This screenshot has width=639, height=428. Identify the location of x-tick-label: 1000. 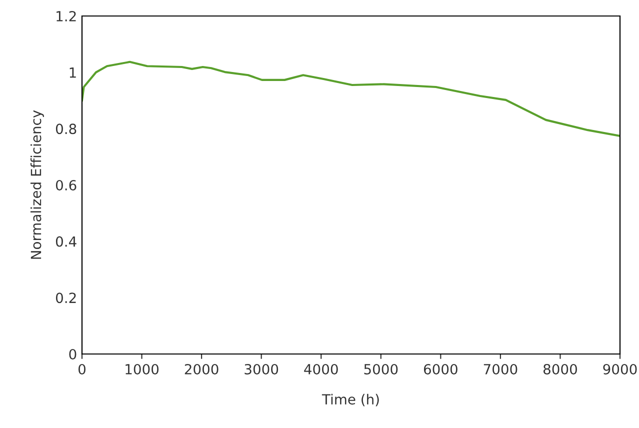
(142, 369).